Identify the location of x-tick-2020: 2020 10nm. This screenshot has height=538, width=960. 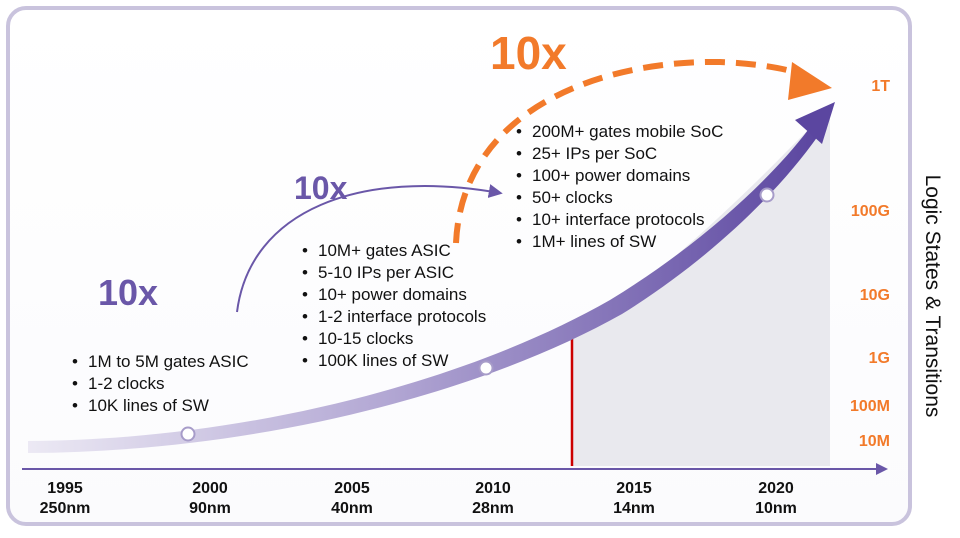
(776, 498).